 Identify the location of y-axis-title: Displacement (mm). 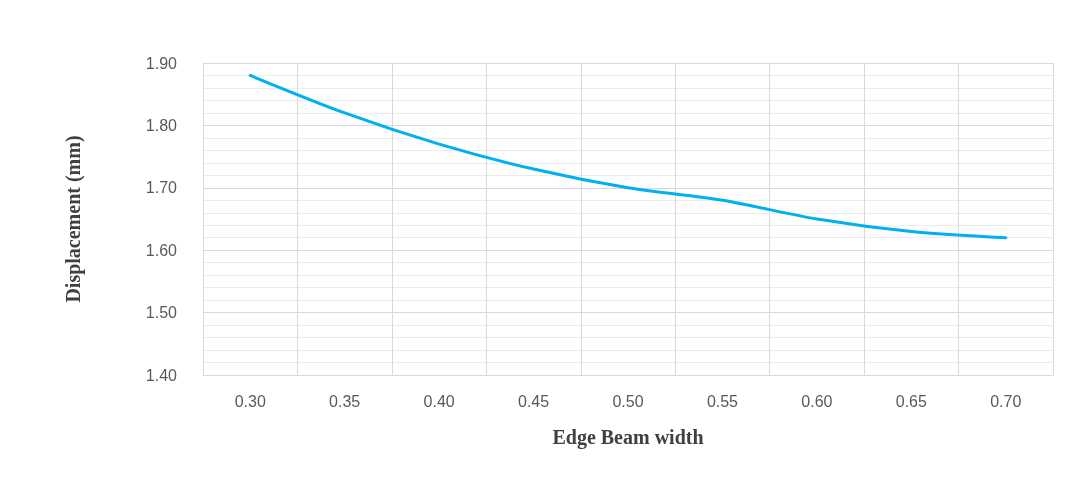
(73, 219).